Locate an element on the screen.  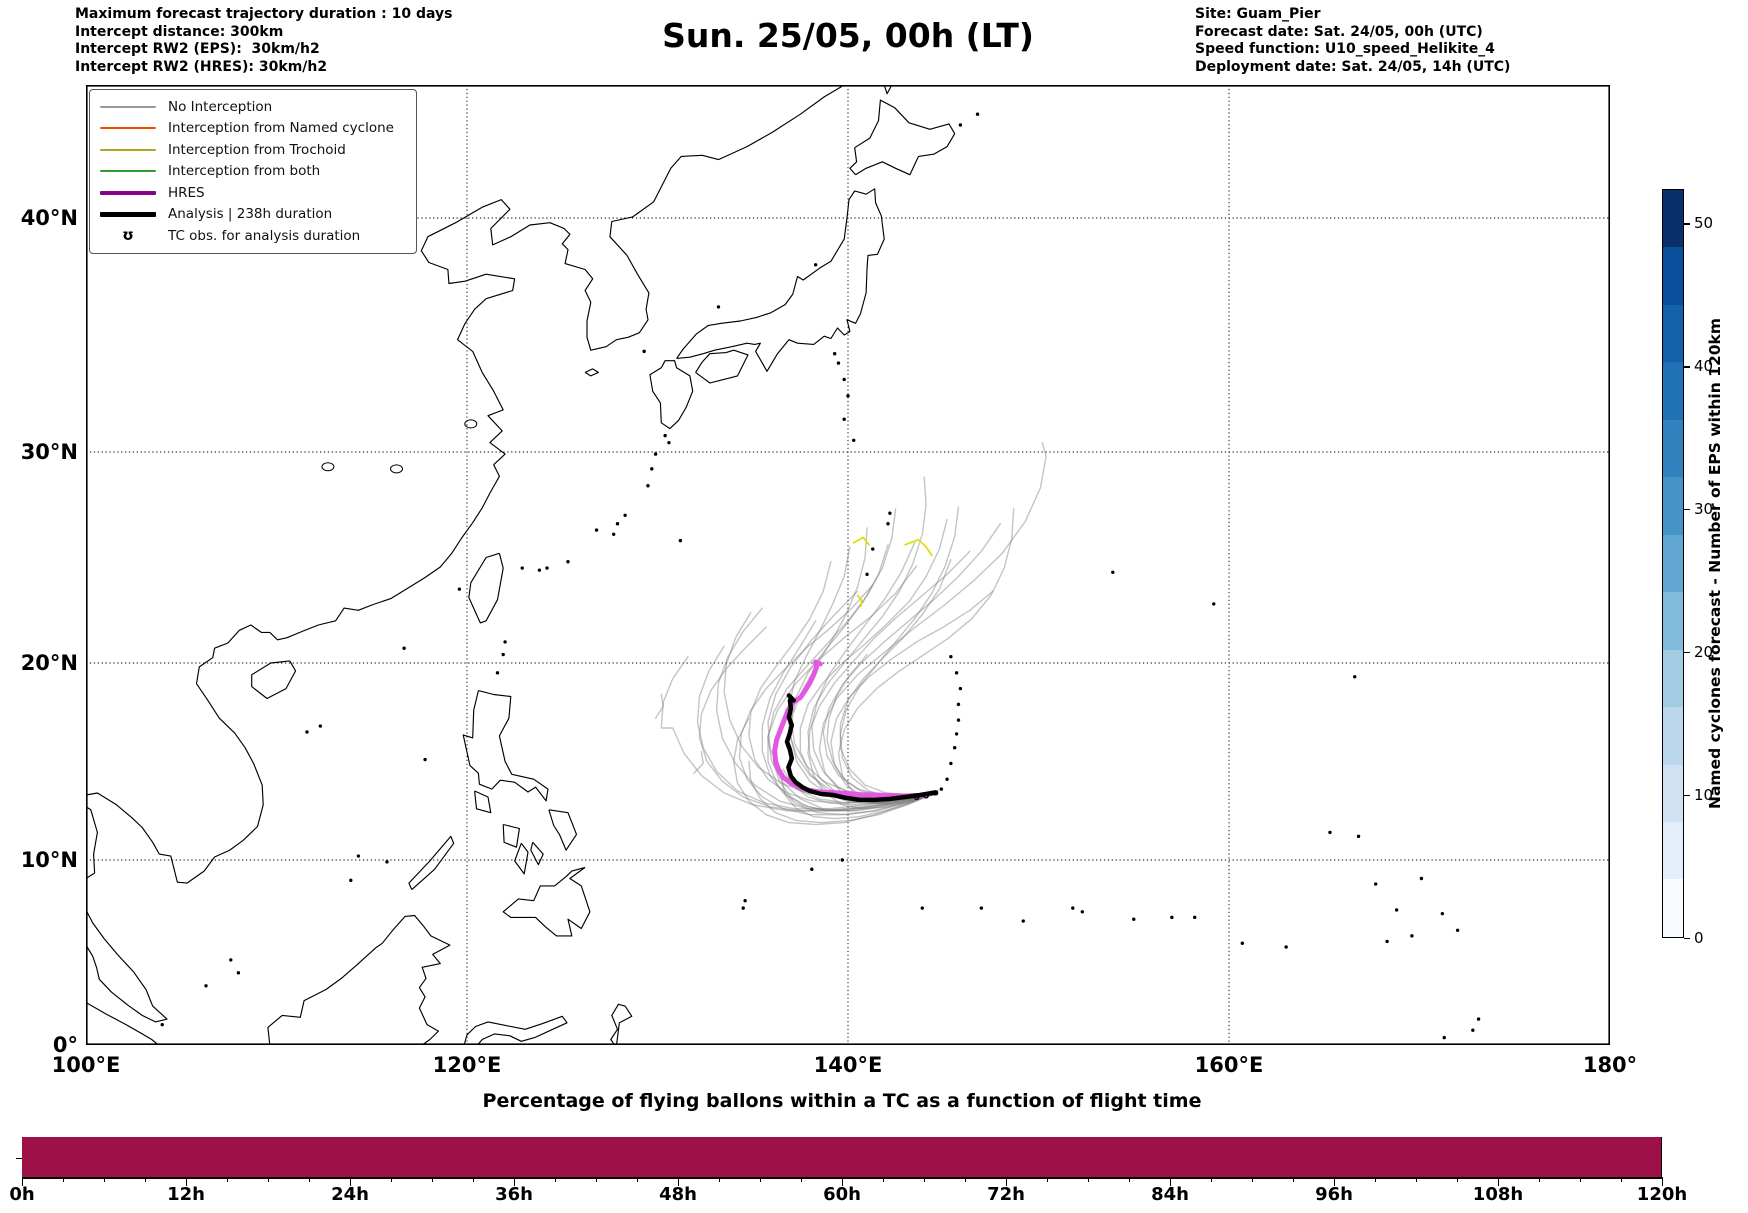
legend-item-label: Interception from Named cyclone is located at coordinates (281, 128).